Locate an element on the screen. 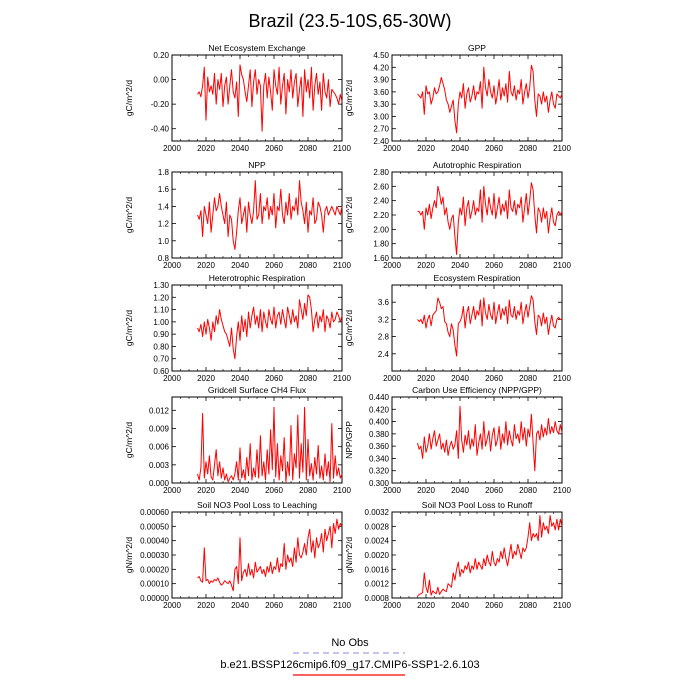 This screenshot has height=700, width=700. panel-8-ytick-label-5: 0.400 is located at coordinates (379, 422).